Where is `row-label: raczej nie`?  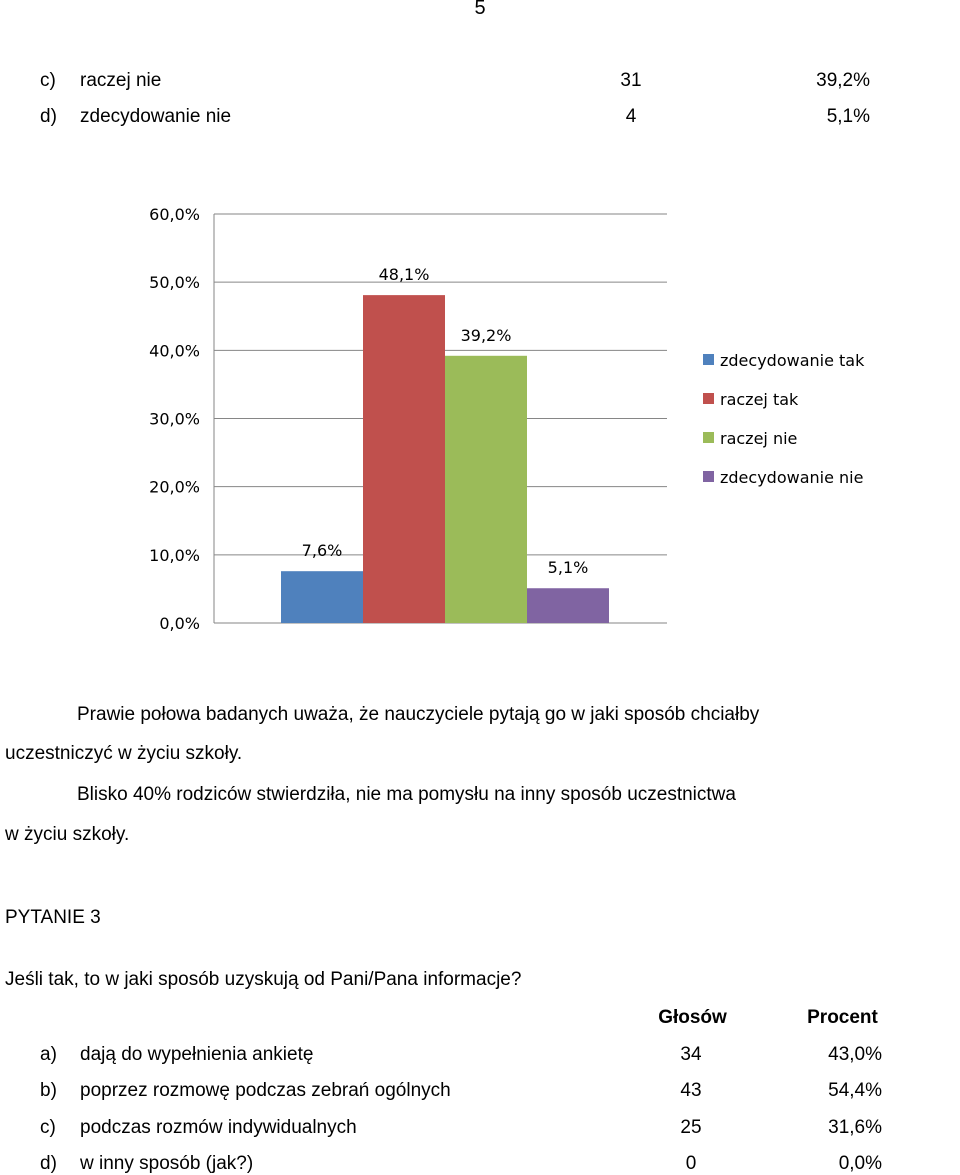 row-label: raczej nie is located at coordinates (121, 80).